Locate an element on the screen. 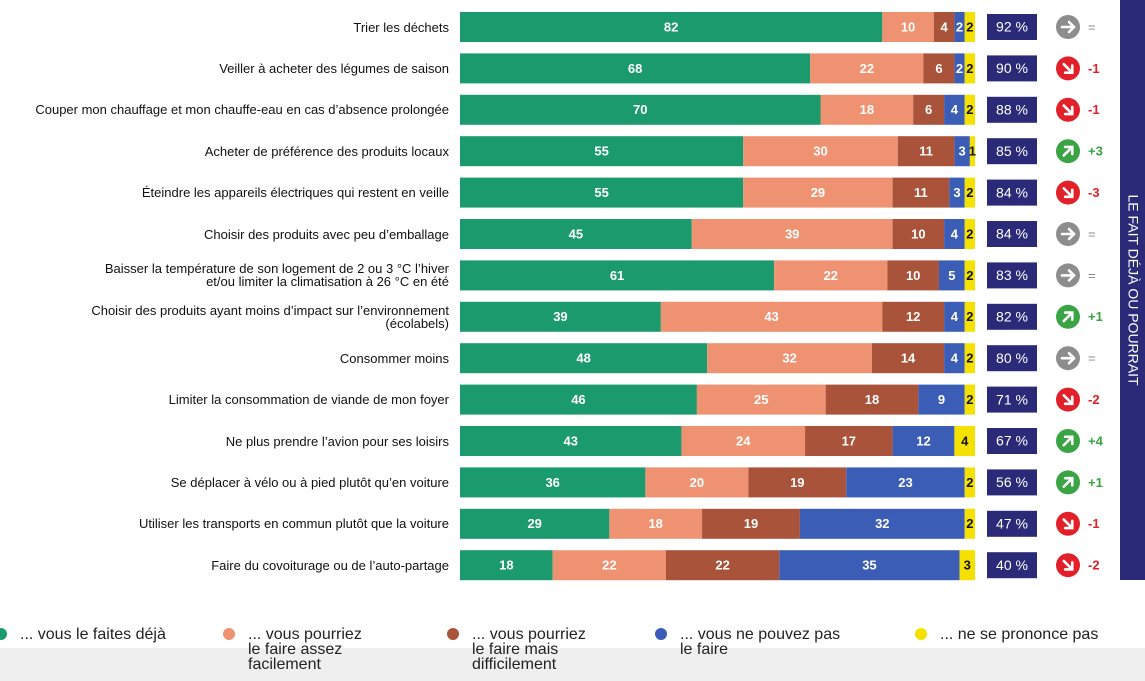  legend-label: ... vous le faites déjà is located at coordinates (93, 634).